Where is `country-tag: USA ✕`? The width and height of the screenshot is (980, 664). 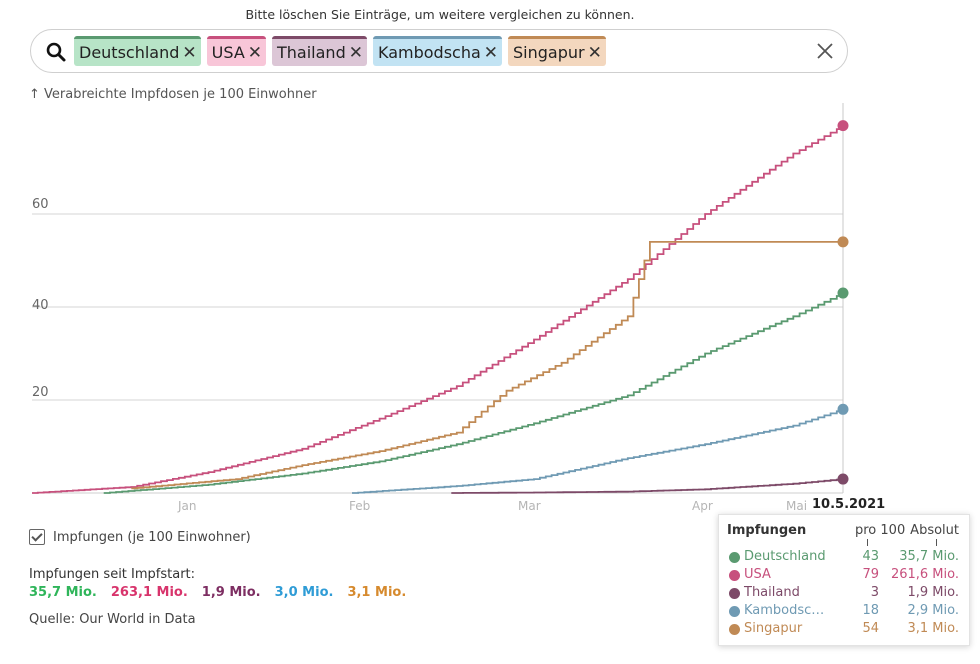
country-tag: USA ✕ is located at coordinates (236, 51).